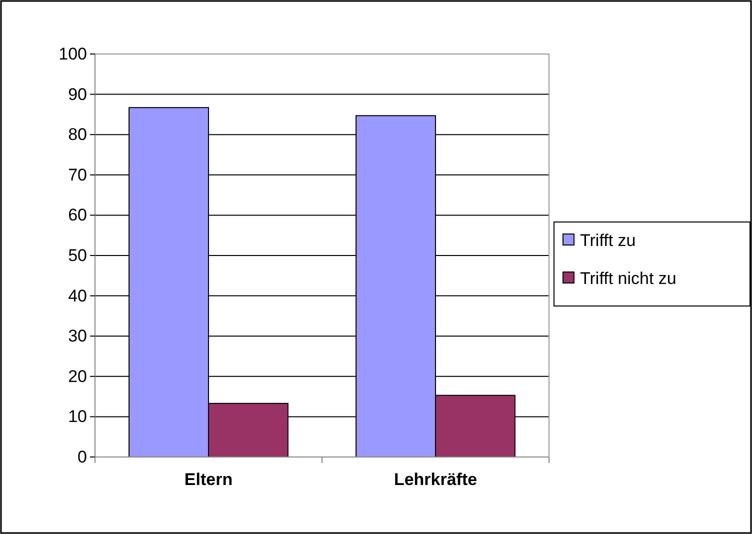 Image resolution: width=752 pixels, height=534 pixels. Describe the element at coordinates (77, 215) in the screenshot. I see `y-tick-label: 60` at that location.